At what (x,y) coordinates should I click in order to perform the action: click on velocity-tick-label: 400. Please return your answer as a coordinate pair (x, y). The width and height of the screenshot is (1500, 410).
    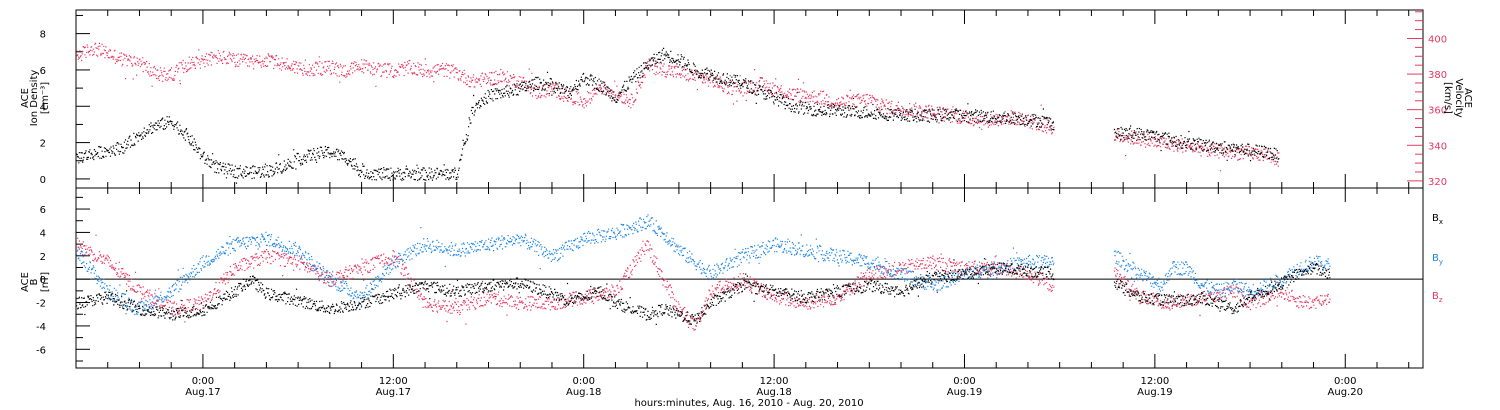
    Looking at the image, I should click on (1437, 39).